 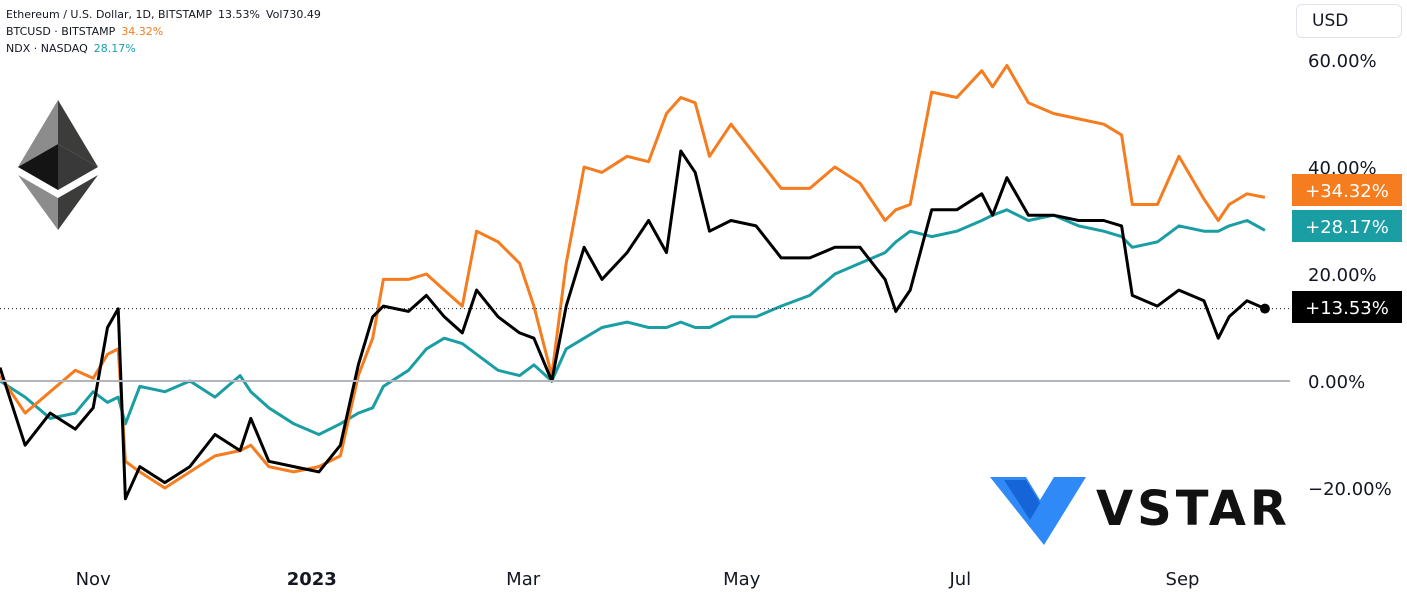 What do you see at coordinates (58, 165) in the screenshot?
I see `ethereum-logo-icon` at bounding box center [58, 165].